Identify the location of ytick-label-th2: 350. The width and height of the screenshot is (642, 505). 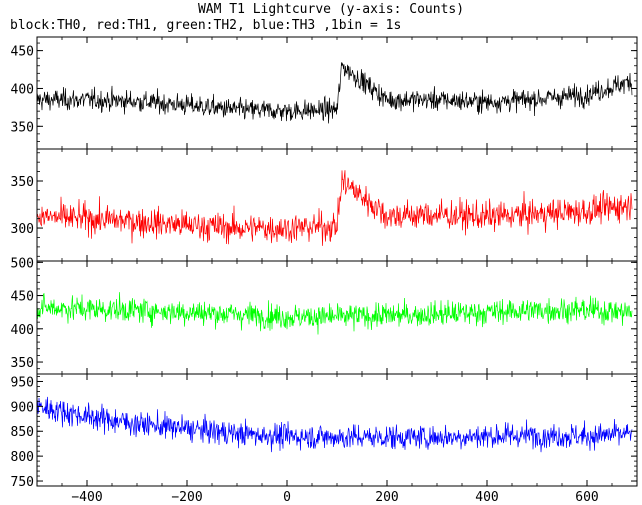
(22, 363).